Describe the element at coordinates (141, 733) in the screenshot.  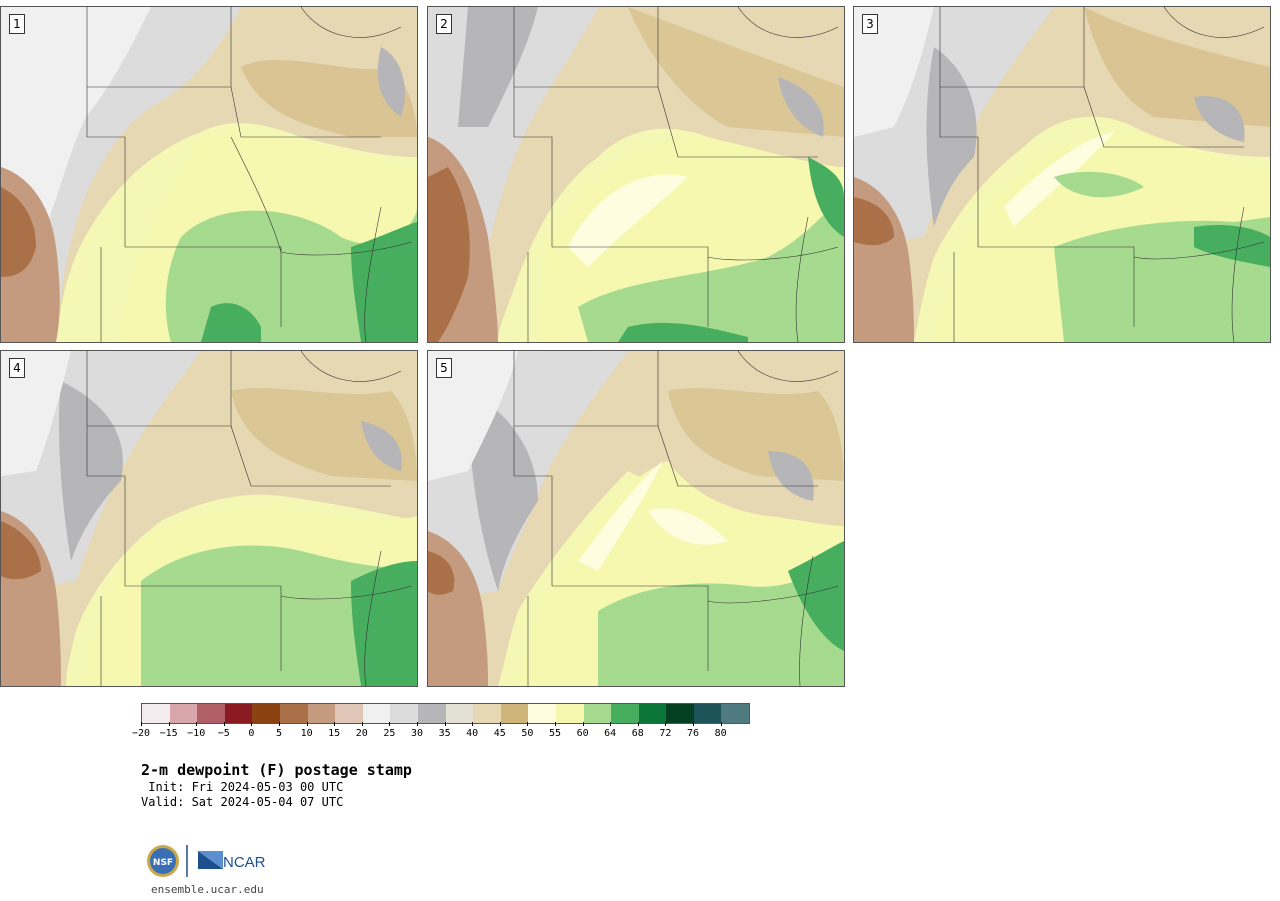
I see `colorbar-tick-label: −20` at that location.